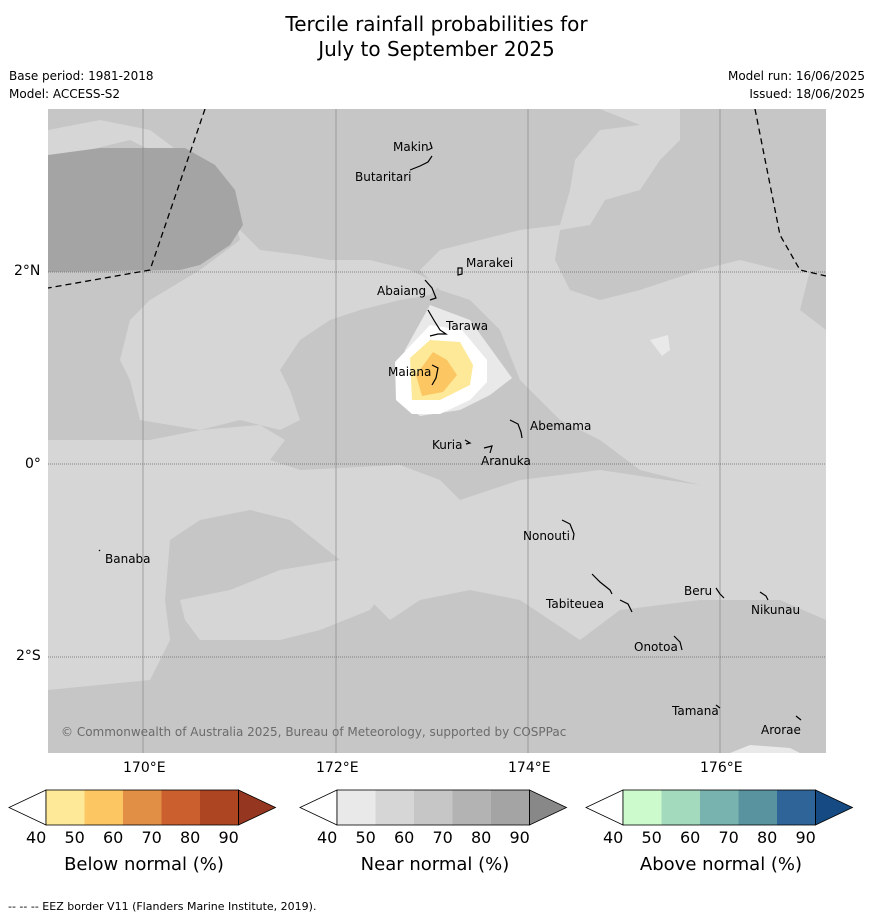  Describe the element at coordinates (575, 604) in the screenshot. I see `place-tabiteuea: Tabiteuea` at that location.